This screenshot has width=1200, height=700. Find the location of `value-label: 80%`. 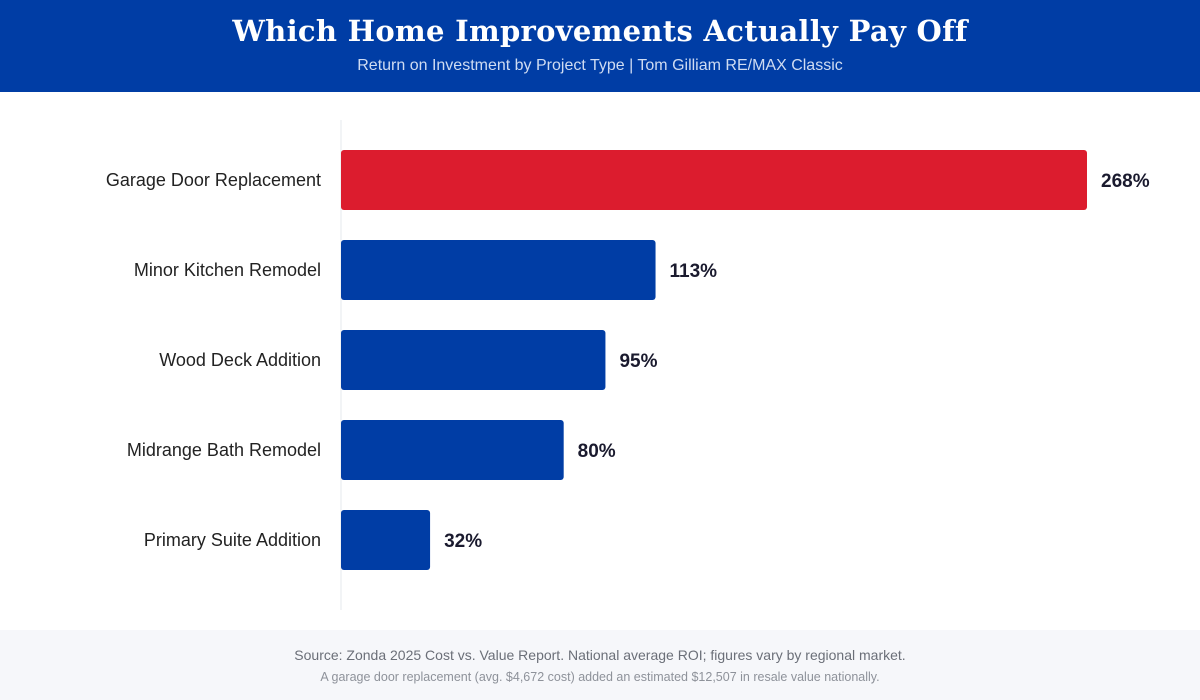

value-label: 80% is located at coordinates (597, 451).